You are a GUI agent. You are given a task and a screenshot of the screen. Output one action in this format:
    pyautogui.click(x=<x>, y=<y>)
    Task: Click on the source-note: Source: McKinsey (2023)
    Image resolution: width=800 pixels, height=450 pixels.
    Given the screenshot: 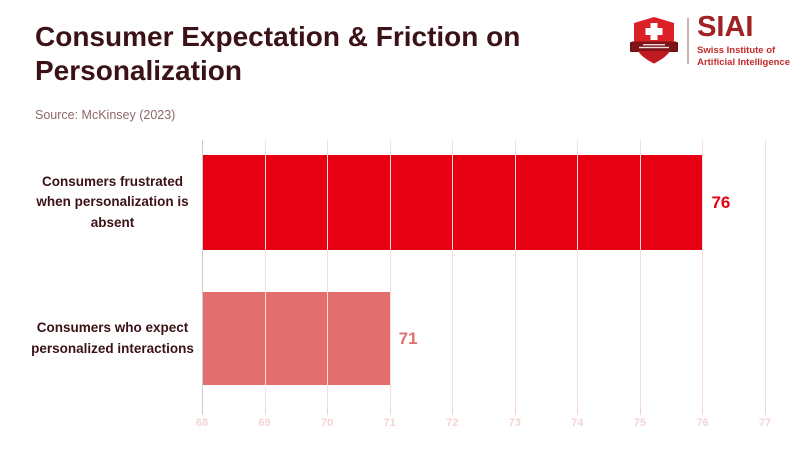 What is the action you would take?
    pyautogui.click(x=105, y=115)
    